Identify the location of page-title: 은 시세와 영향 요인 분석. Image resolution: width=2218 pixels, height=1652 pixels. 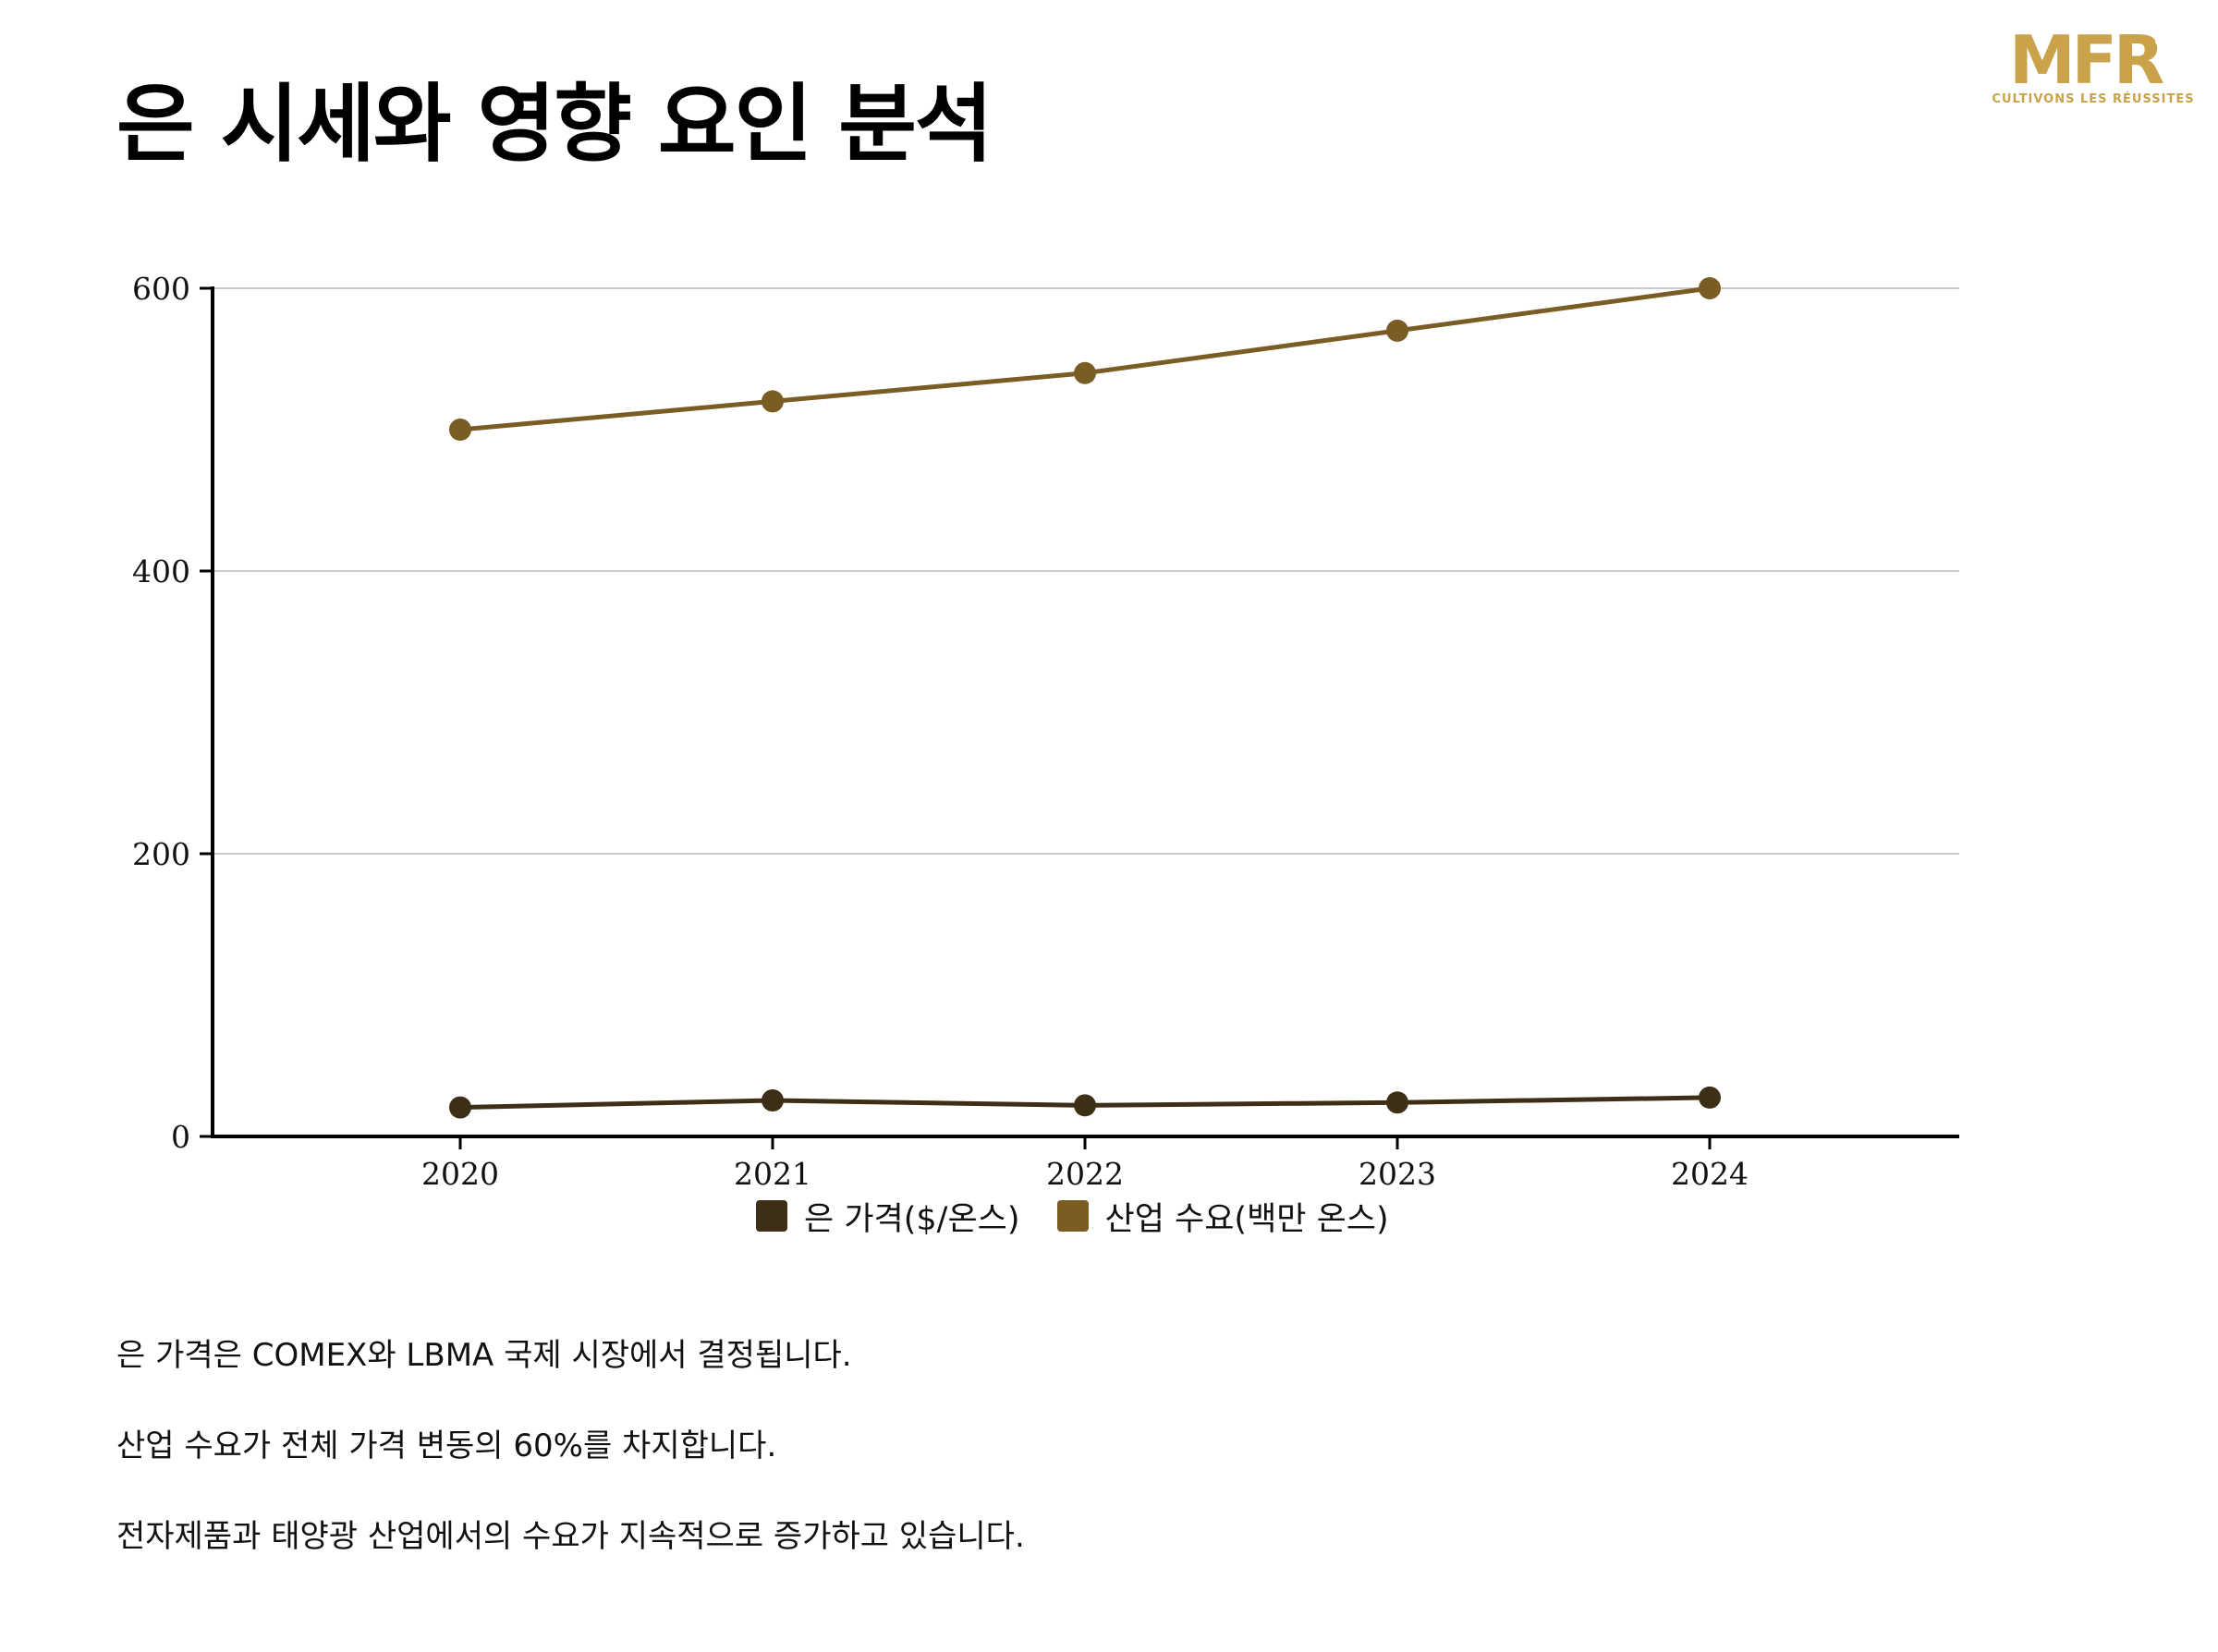
(554, 124).